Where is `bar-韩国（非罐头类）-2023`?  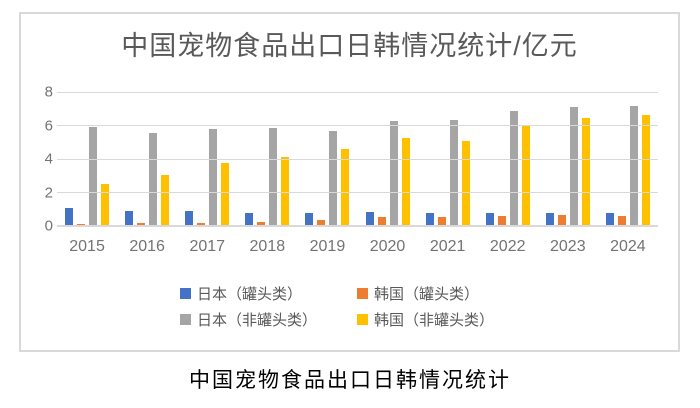
bar-韩国（非罐头类）-2023 is located at coordinates (585, 171).